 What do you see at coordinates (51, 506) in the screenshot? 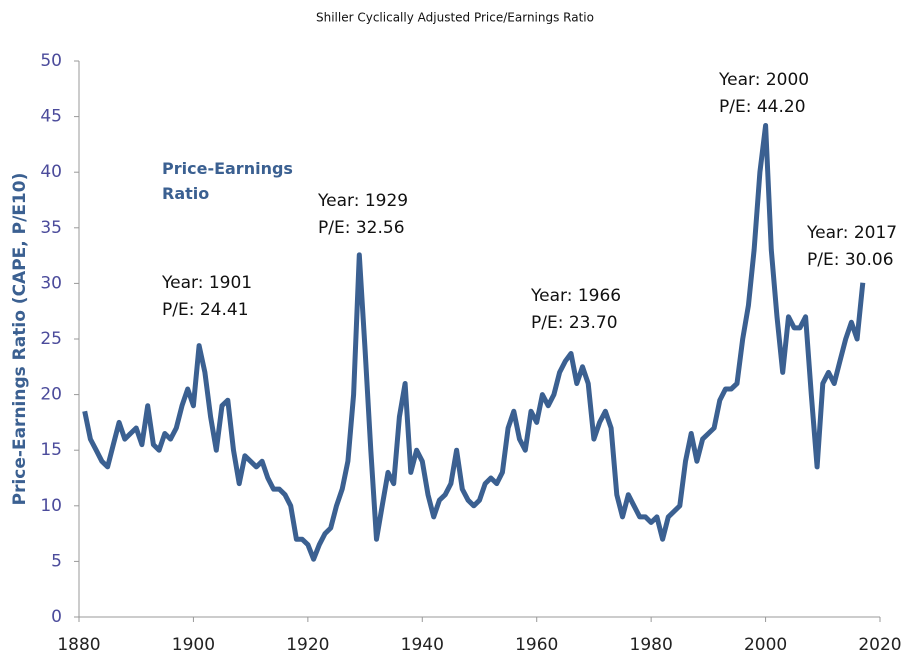
I see `y-tick-label: 10` at bounding box center [51, 506].